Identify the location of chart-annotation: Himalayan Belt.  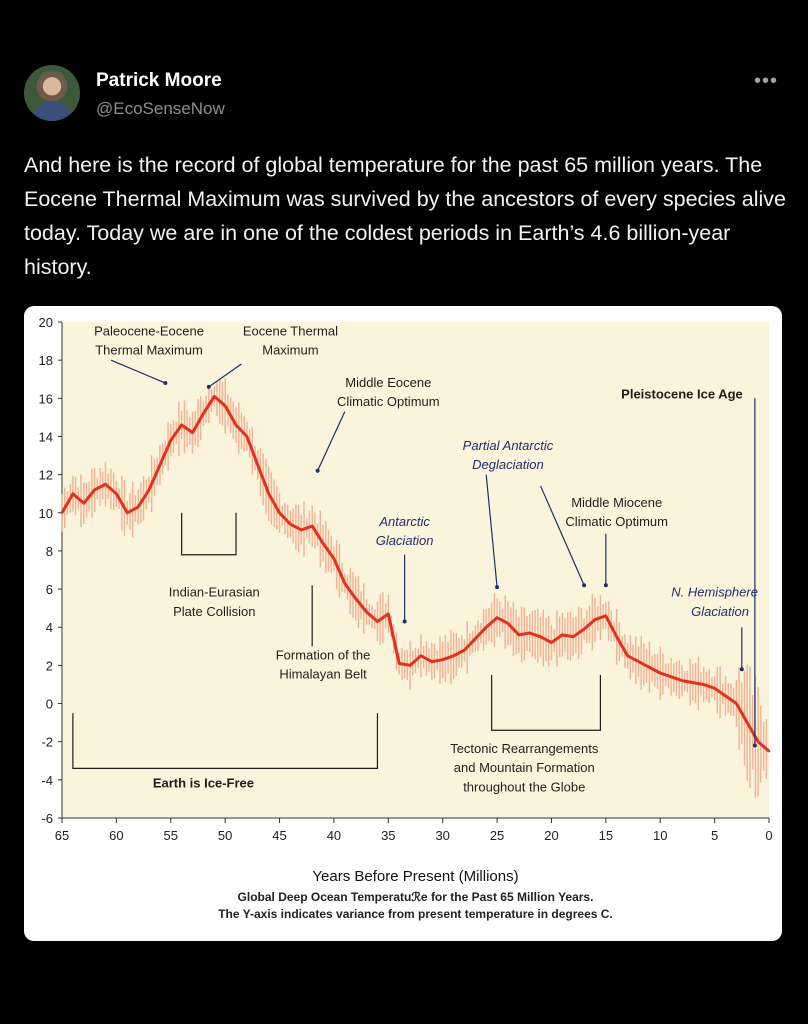
(323, 674).